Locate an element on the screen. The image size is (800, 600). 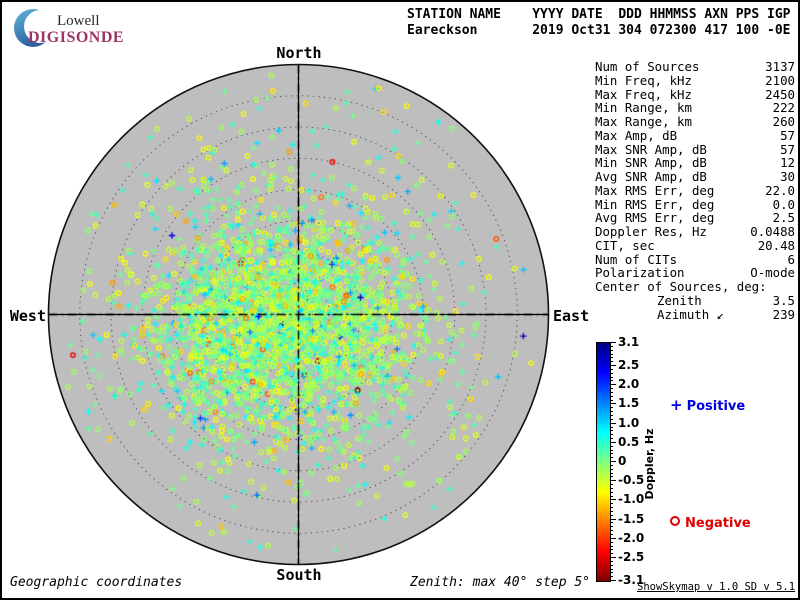
stat-row: Zenith 3.5 is located at coordinates (695, 300).